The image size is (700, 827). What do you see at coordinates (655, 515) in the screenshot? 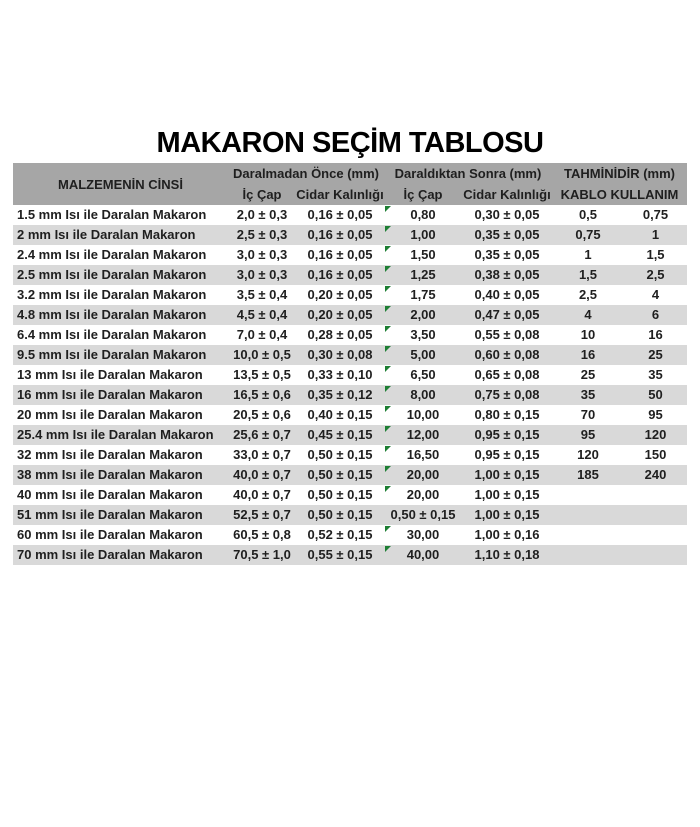
I see `kablo-max-cell` at bounding box center [655, 515].